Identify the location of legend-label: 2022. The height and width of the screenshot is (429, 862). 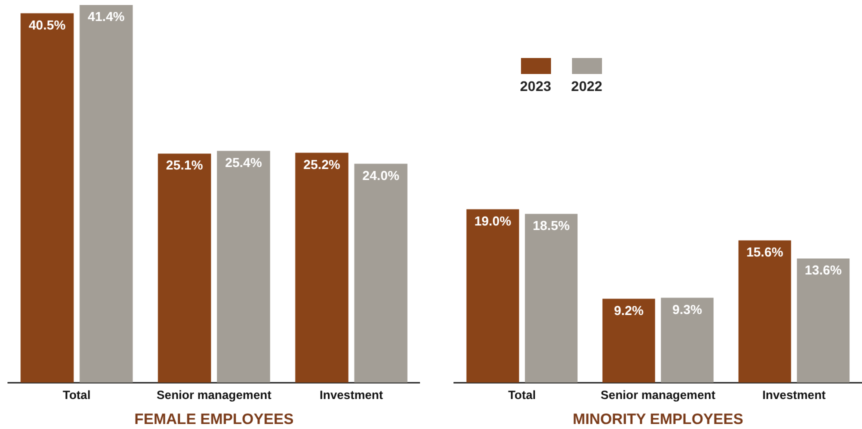
(586, 86).